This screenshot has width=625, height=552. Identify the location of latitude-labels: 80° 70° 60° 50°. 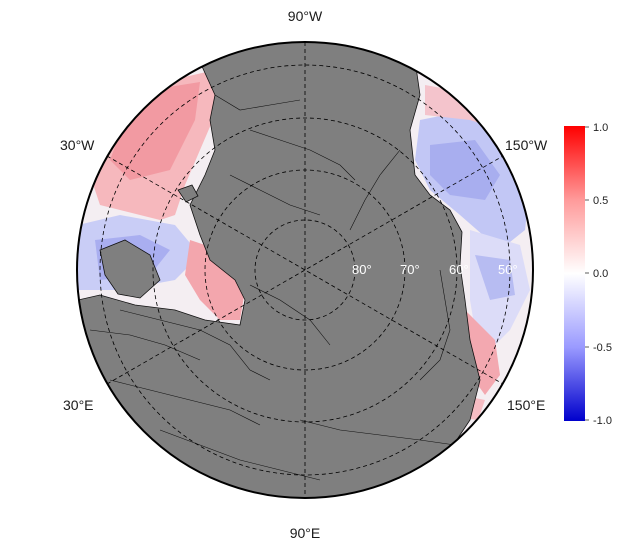
(435, 269).